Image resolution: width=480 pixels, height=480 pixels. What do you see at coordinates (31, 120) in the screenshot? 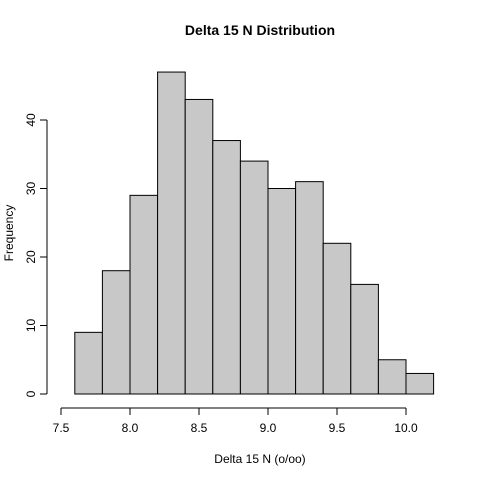
I see `y-tick-label: 40` at bounding box center [31, 120].